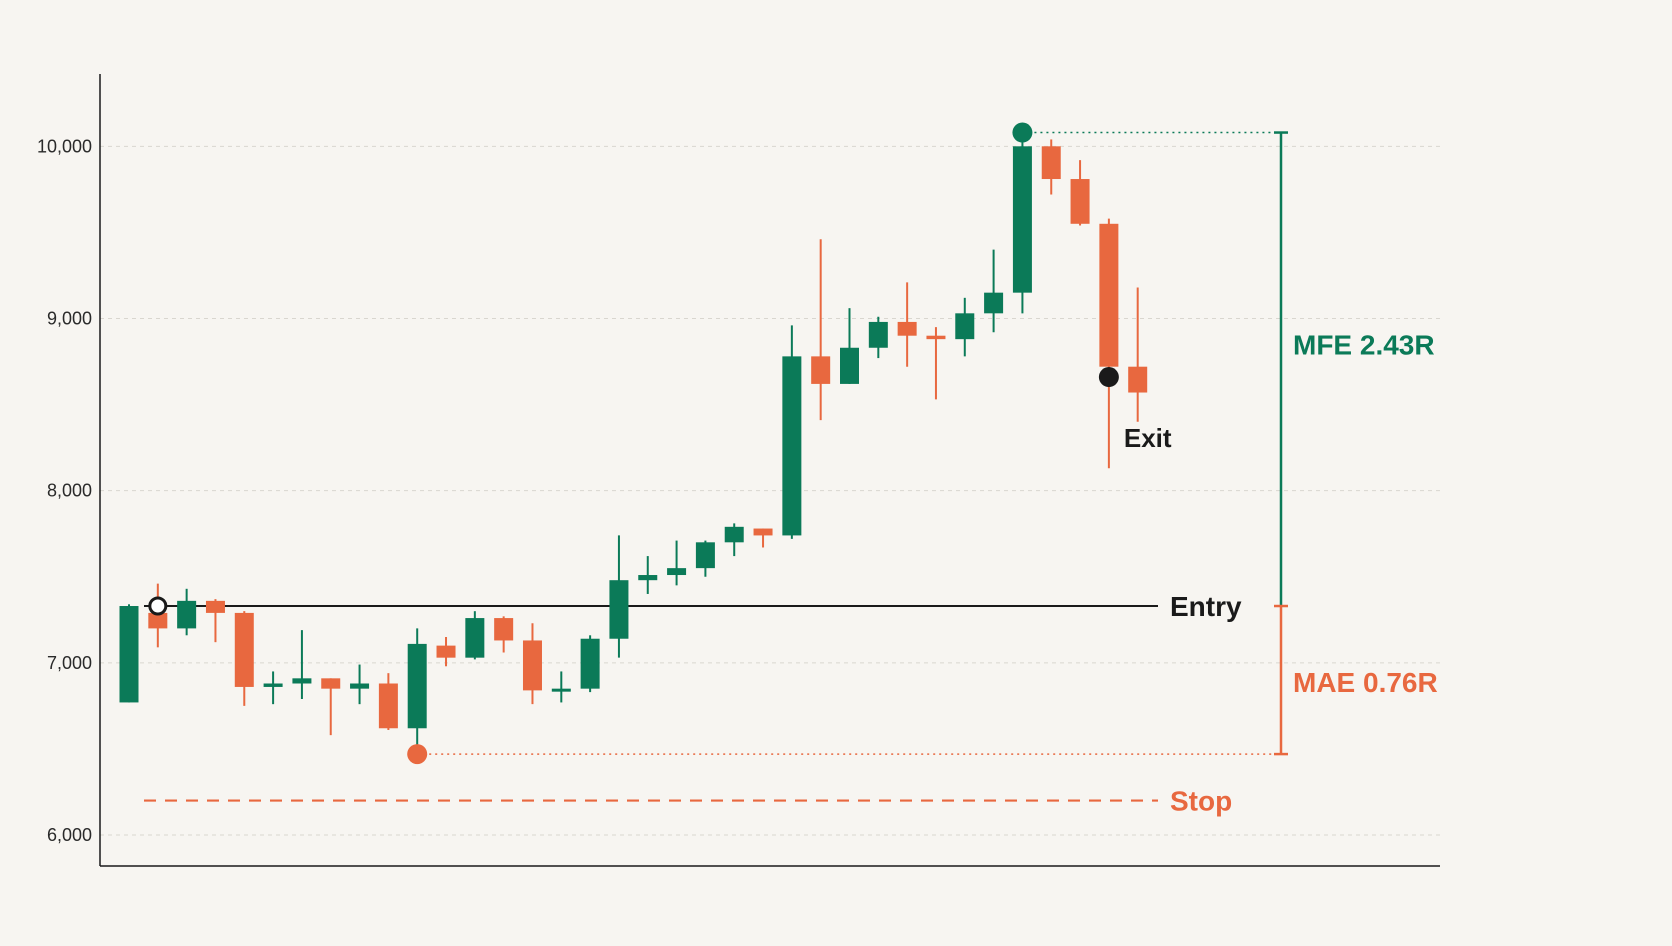 Image resolution: width=1672 pixels, height=946 pixels. I want to click on y-tick-labels: 6,000 7,000 8,000 9,000 10,000, so click(64, 490).